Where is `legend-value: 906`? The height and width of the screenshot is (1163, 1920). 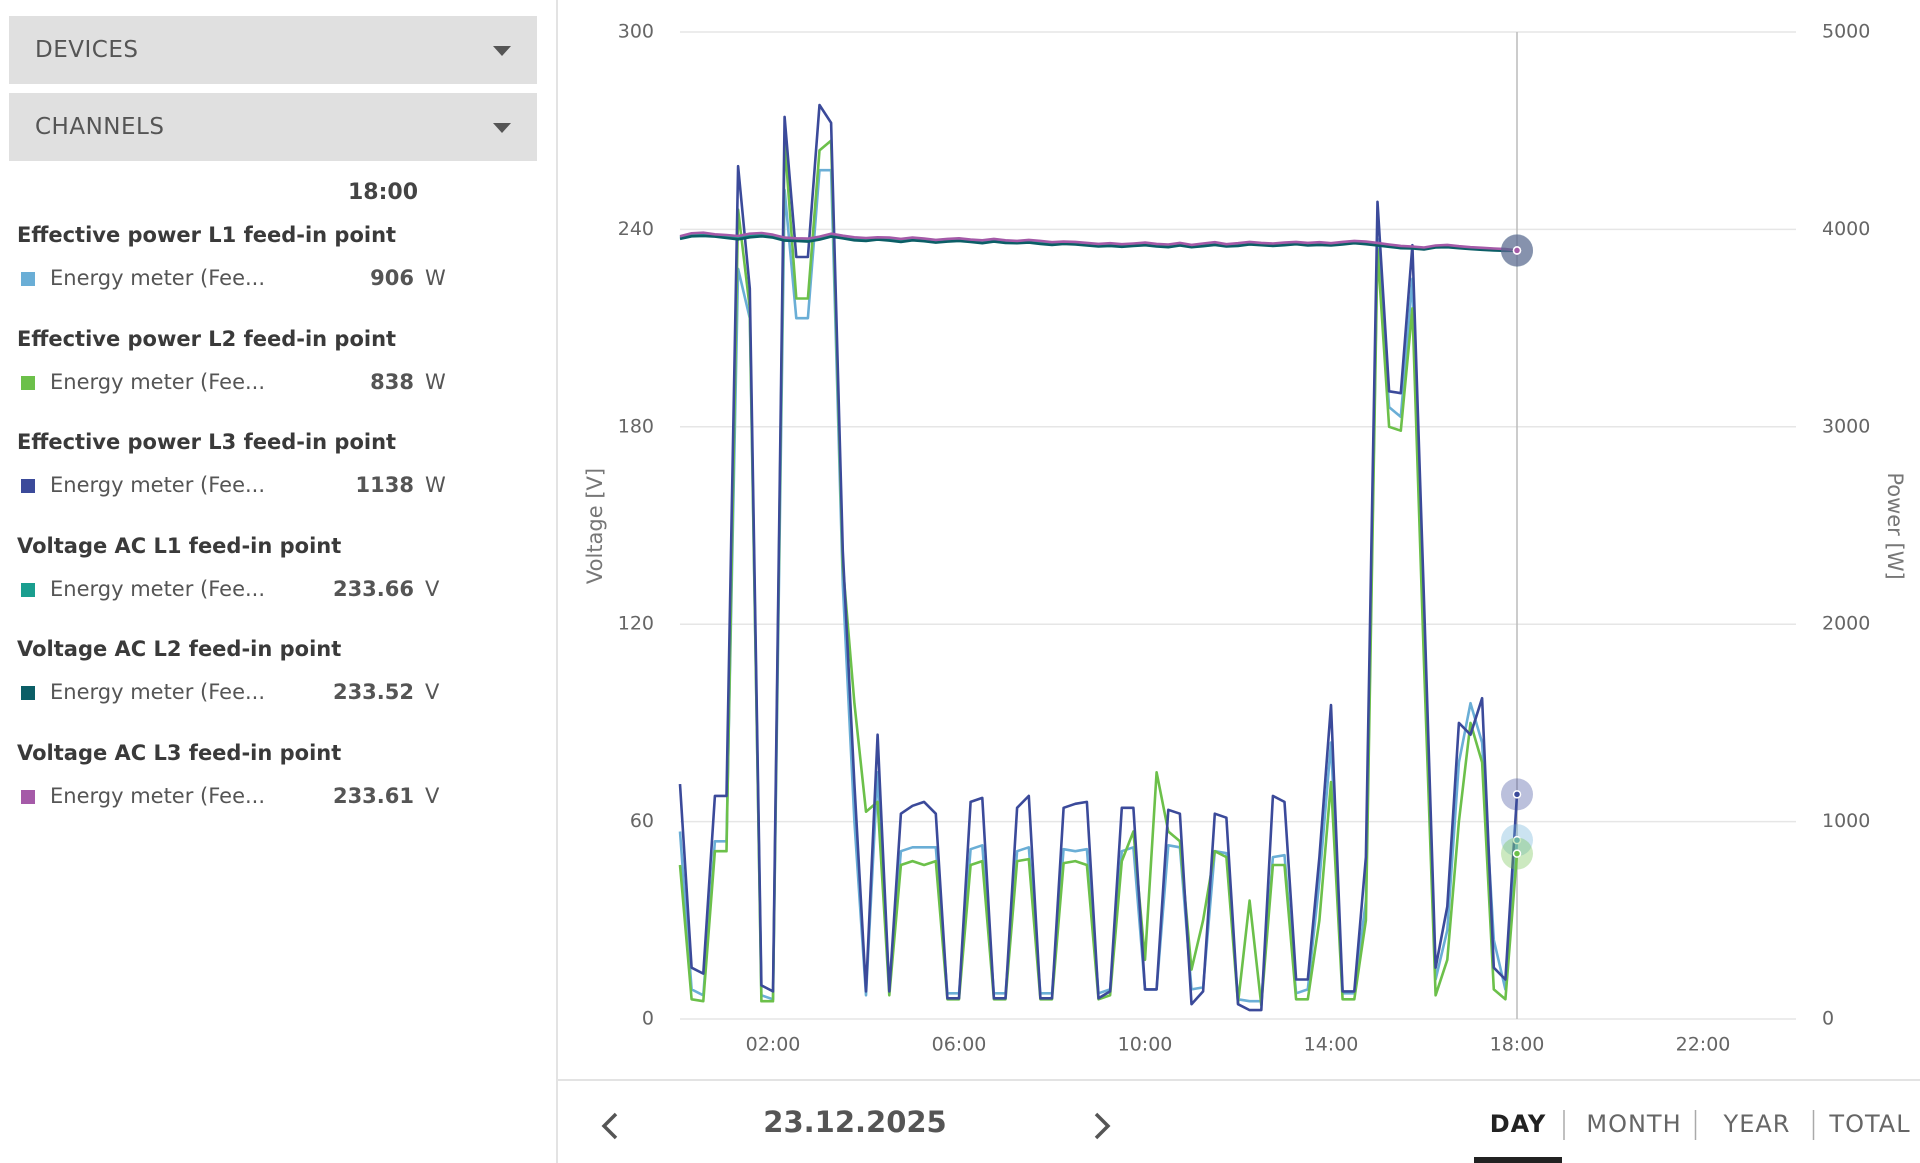 legend-value: 906 is located at coordinates (392, 278).